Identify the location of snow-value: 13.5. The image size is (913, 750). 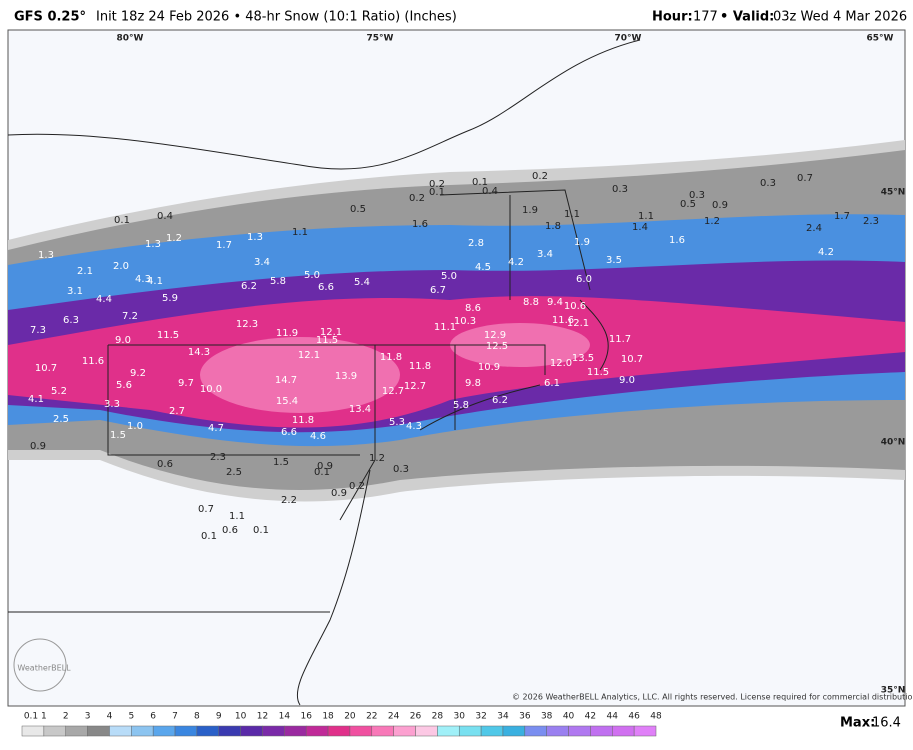
(583, 358).